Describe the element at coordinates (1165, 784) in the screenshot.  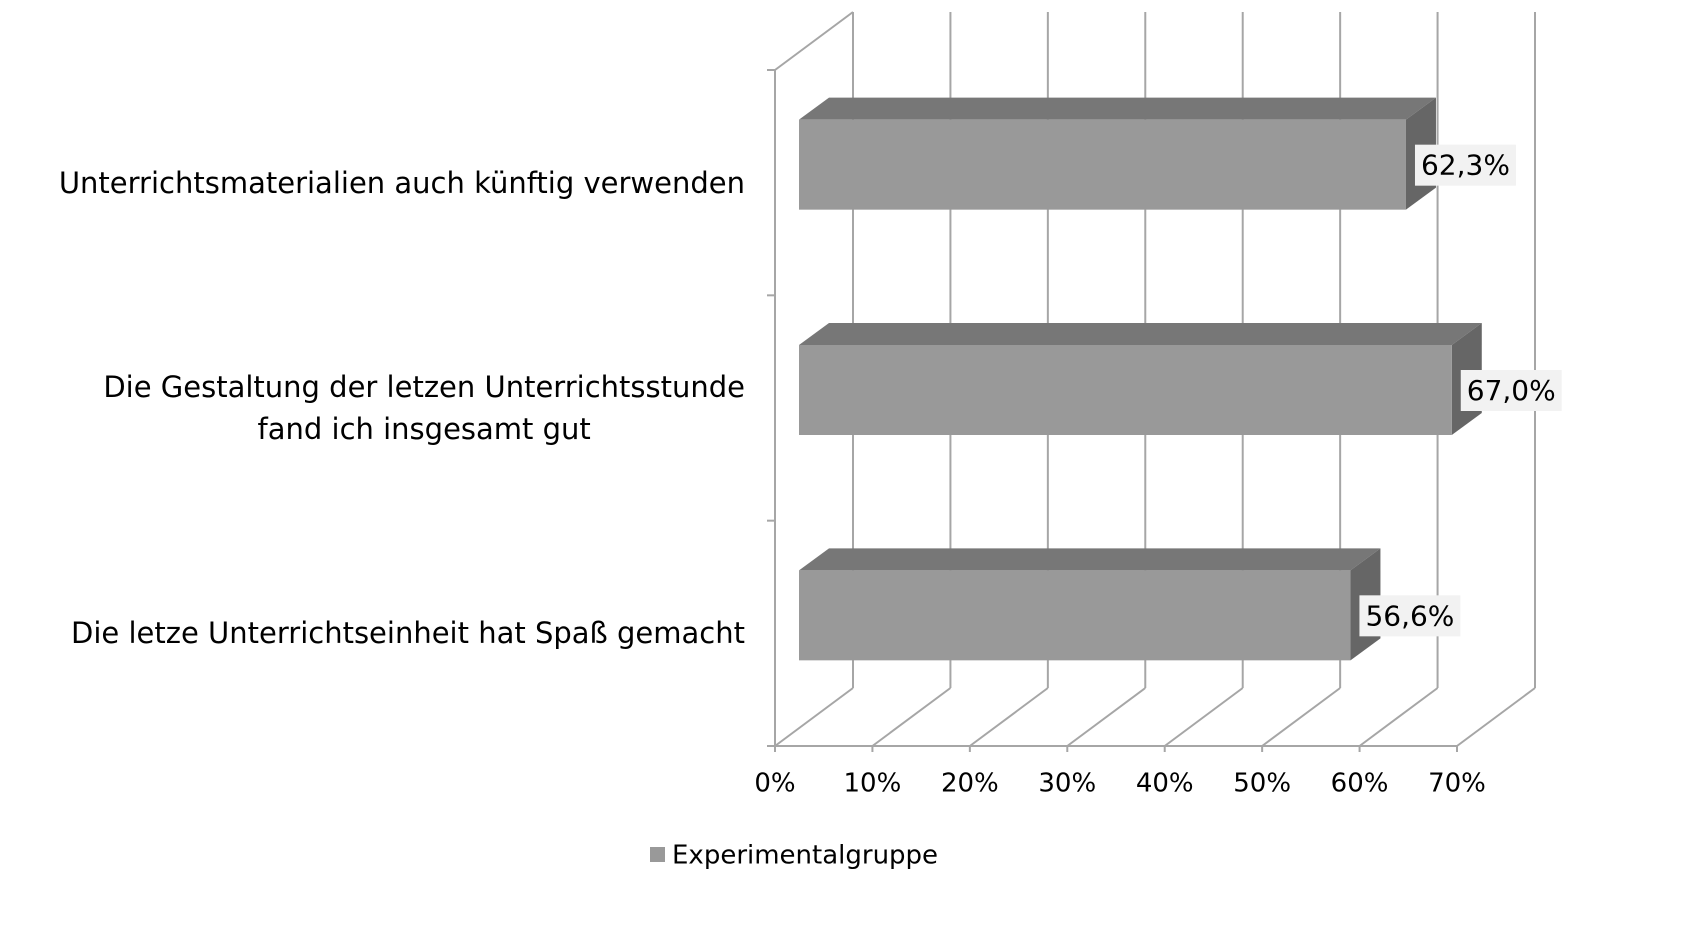
I see `x-tick-label: 40%` at that location.